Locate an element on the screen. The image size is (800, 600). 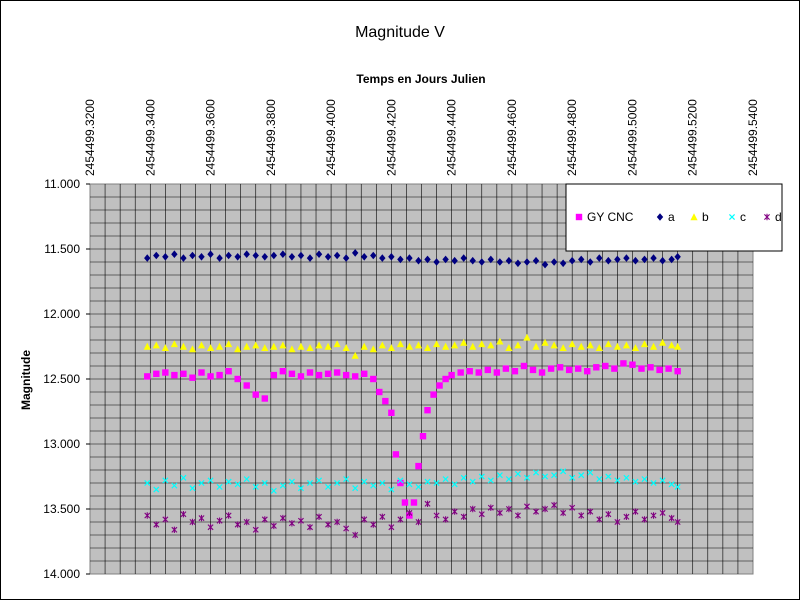
legend-label: d is located at coordinates (778, 217).